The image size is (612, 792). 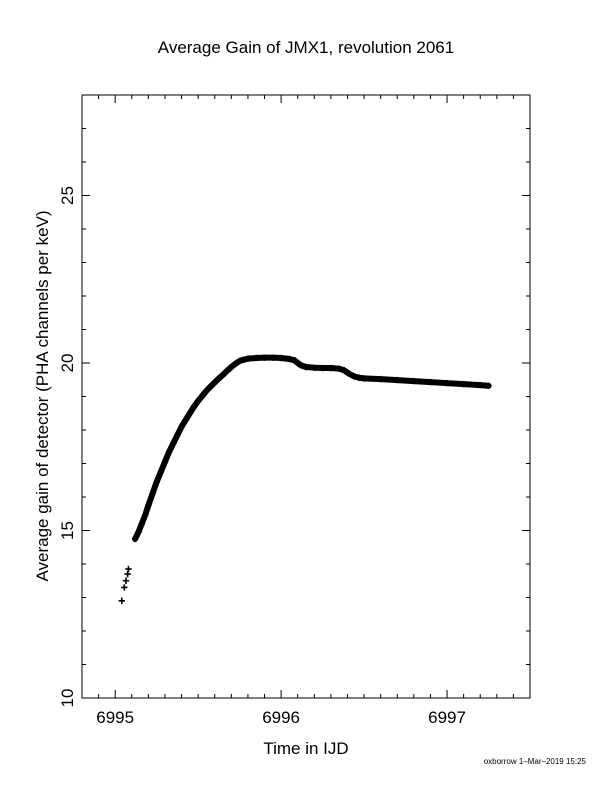 What do you see at coordinates (534, 761) in the screenshot?
I see `footer-stamp: oxborrow 1–Mar–2019 15:25` at bounding box center [534, 761].